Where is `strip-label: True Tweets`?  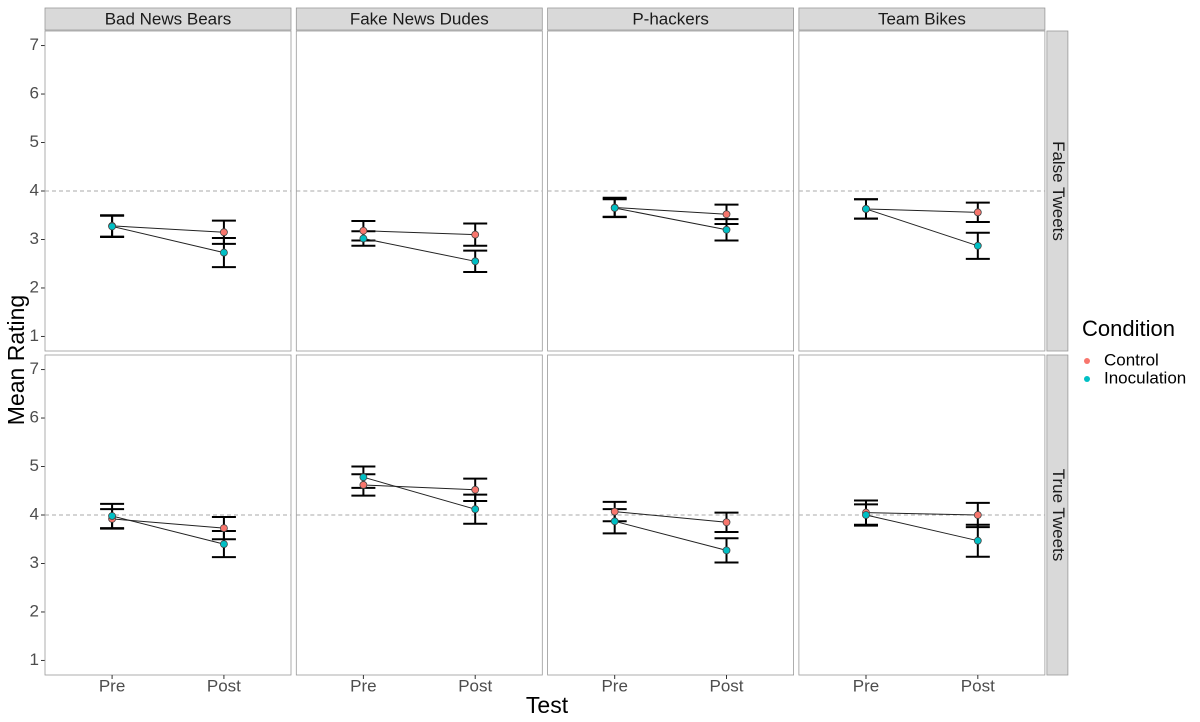 strip-label: True Tweets is located at coordinates (1058, 515).